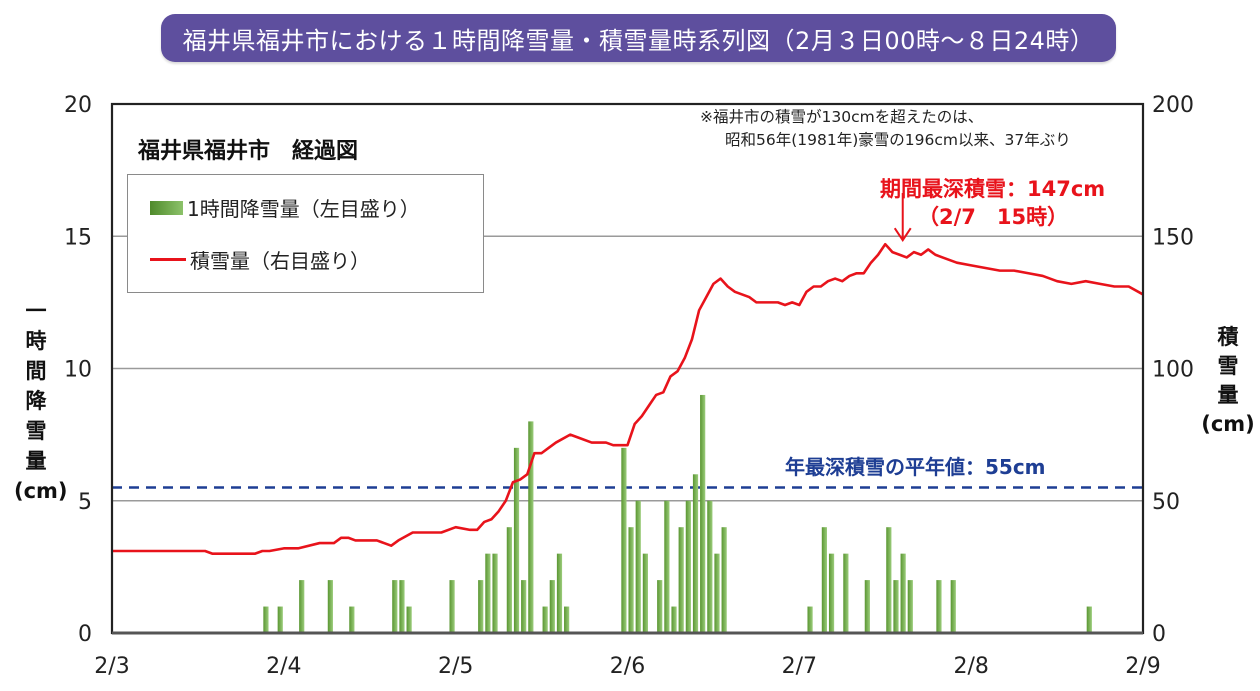 The image size is (1260, 691). What do you see at coordinates (36, 341) in the screenshot?
I see `y-left-label-char: 時` at bounding box center [36, 341].